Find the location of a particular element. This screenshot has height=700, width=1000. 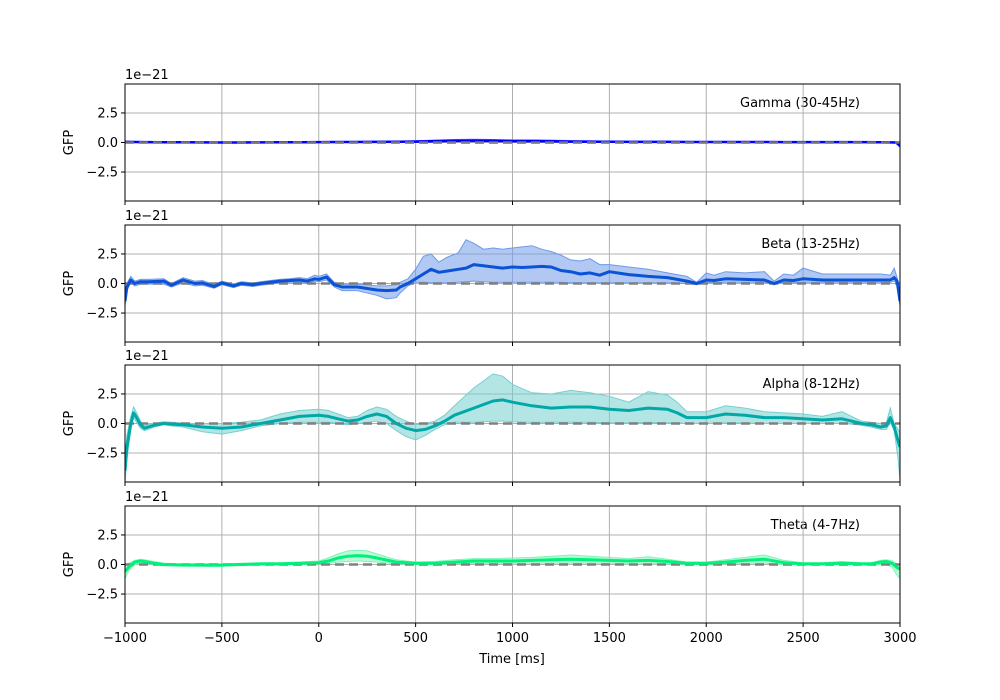

x-tick-label: 2500 is located at coordinates (803, 638).